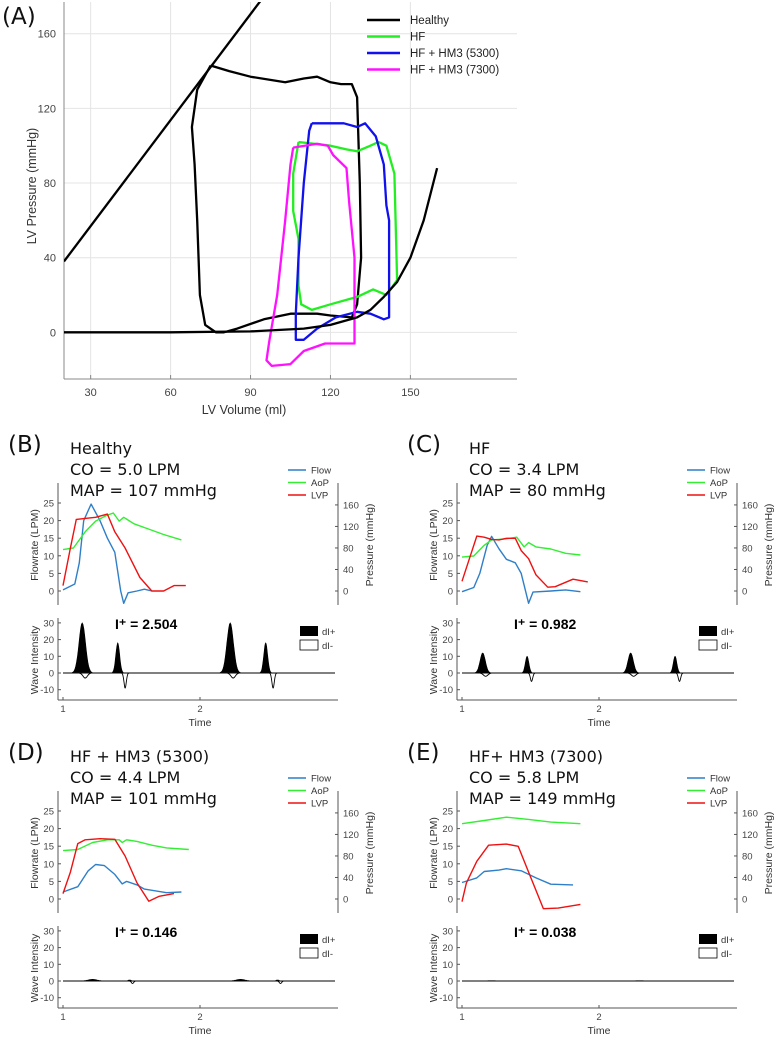 The width and height of the screenshot is (776, 1038). What do you see at coordinates (424, 445) in the screenshot?
I see `panel-label: (C)` at bounding box center [424, 445].